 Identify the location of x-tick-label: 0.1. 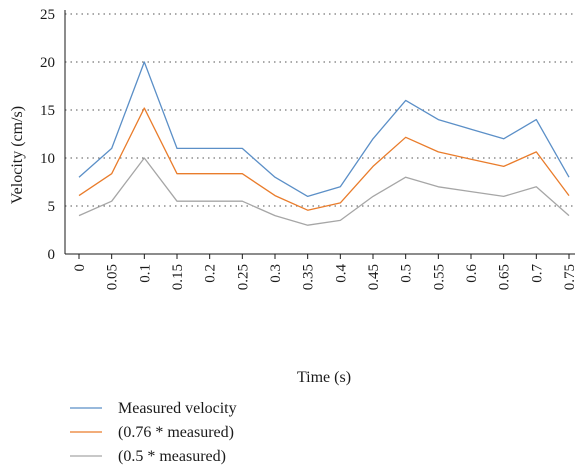
(145, 273).